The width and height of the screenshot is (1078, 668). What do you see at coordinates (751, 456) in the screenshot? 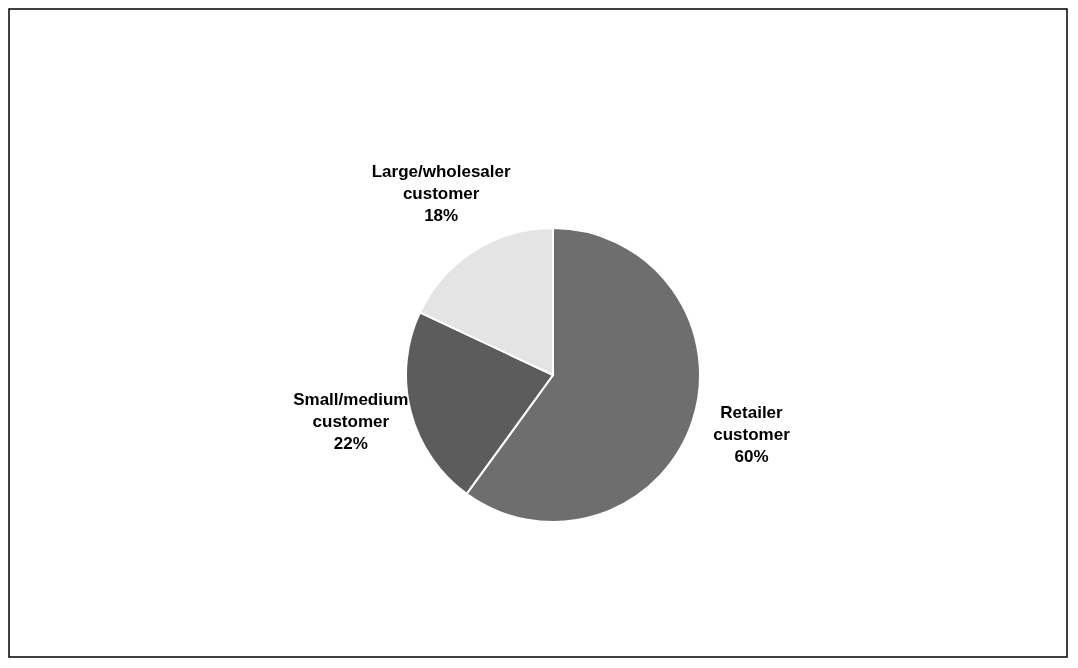
I see `data-label: 60%` at bounding box center [751, 456].